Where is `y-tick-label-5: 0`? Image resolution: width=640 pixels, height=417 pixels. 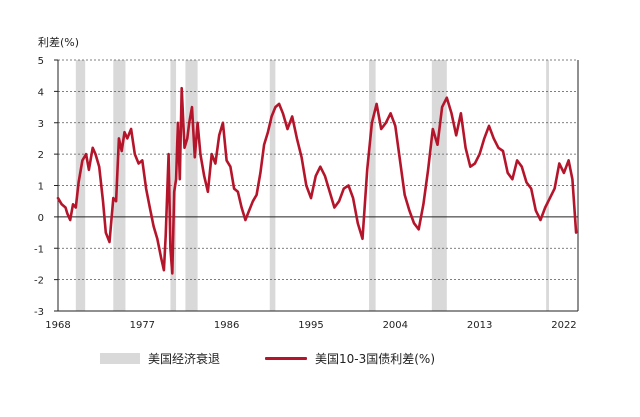
y-tick-label-5: 0 is located at coordinates (41, 218).